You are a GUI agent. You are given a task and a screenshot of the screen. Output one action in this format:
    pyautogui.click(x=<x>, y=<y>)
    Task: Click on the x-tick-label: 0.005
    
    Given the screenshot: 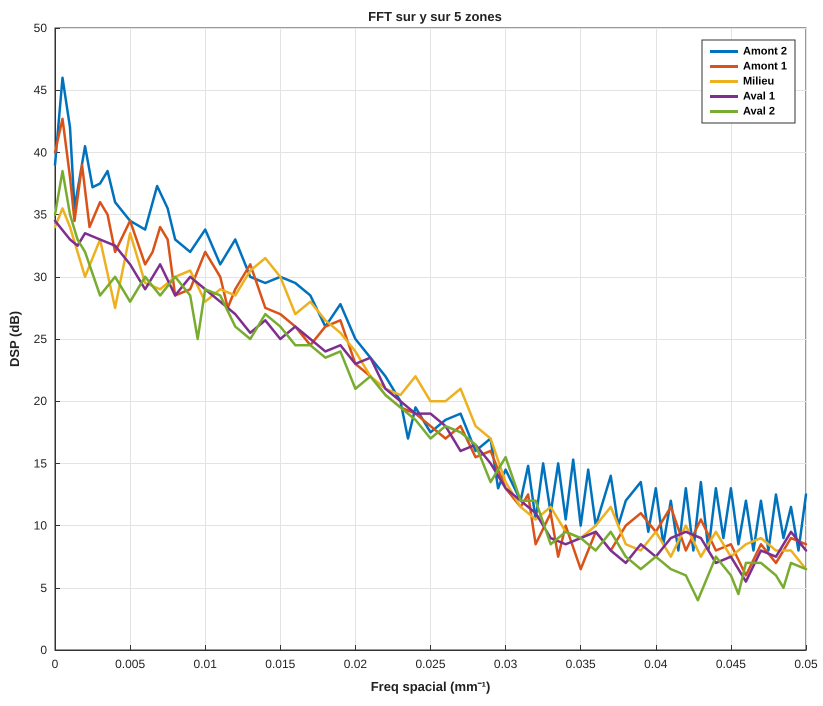 What is the action you would take?
    pyautogui.click(x=130, y=664)
    